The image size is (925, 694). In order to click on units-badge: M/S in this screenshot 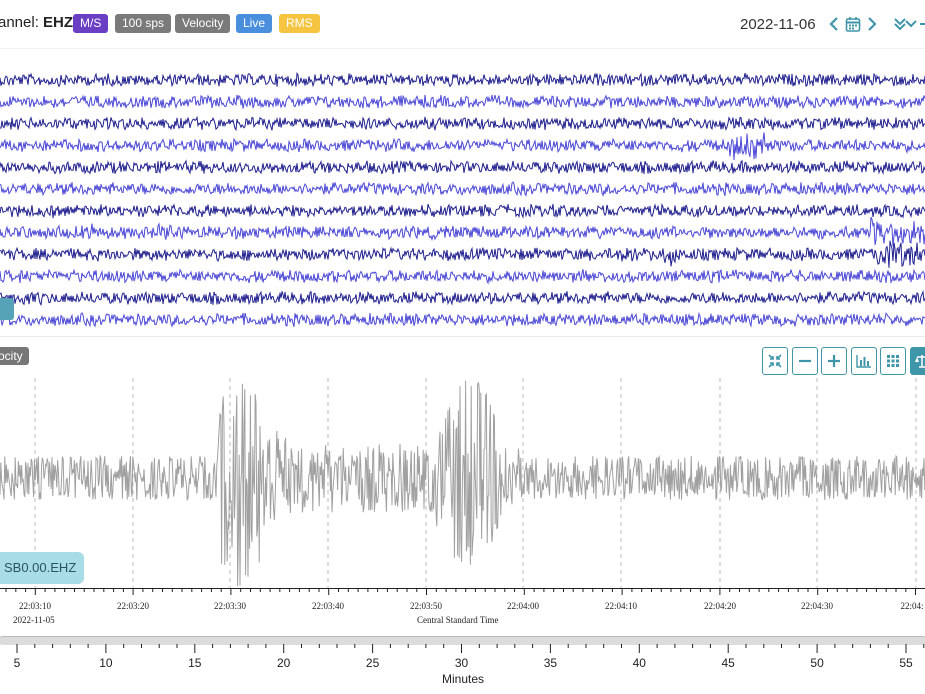, I will do `click(91, 23)`.